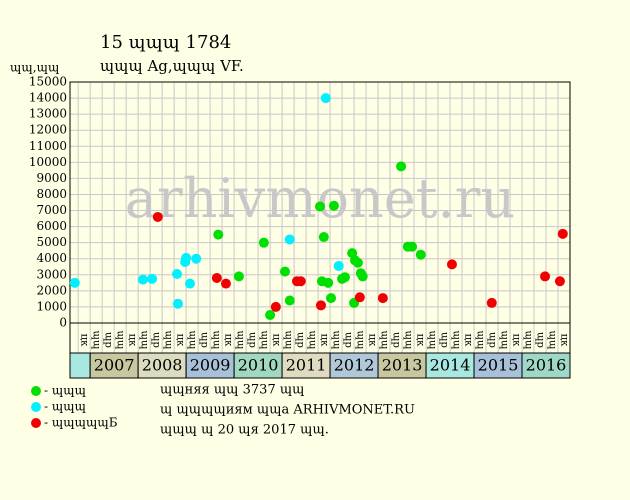 This screenshot has height=500, width=630. What do you see at coordinates (114, 365) in the screenshot?
I see `year-label: 2007` at bounding box center [114, 365].